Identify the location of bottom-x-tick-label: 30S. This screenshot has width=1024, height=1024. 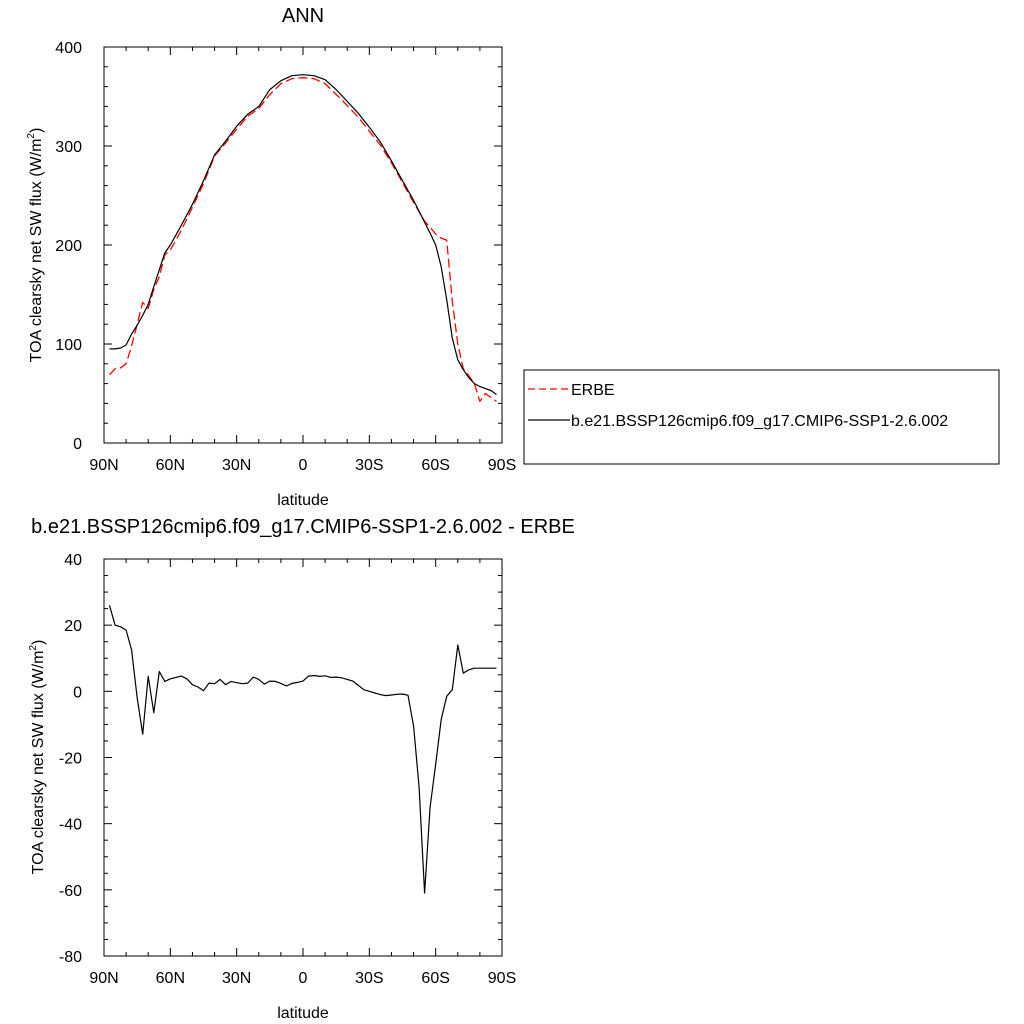
(369, 978).